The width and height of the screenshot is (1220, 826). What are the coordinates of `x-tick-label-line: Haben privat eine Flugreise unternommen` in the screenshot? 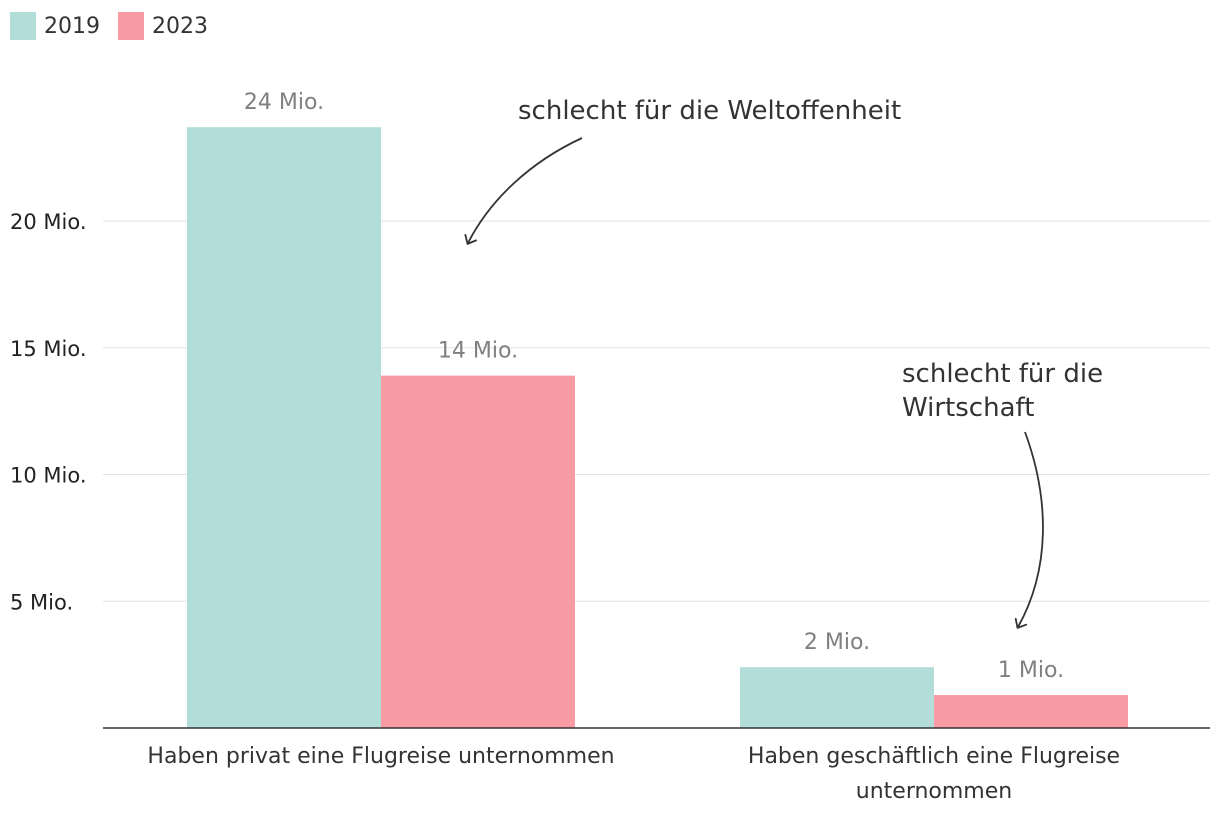 It's located at (380, 756).